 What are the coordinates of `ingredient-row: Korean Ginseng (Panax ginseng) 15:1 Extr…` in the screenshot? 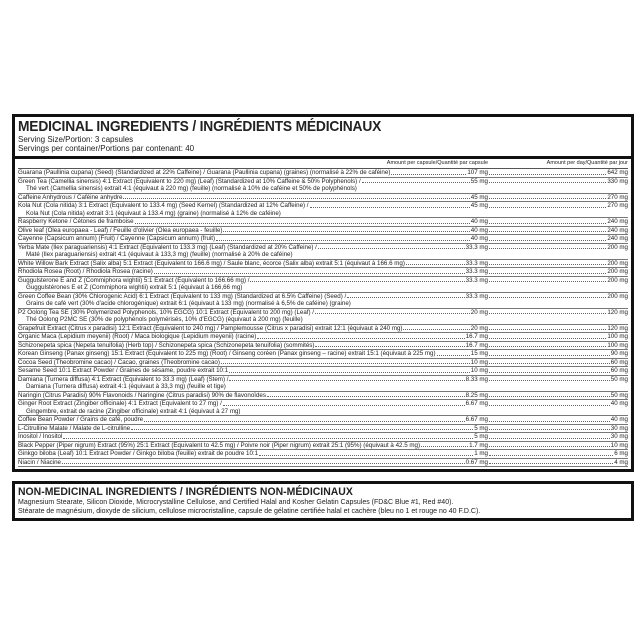 It's located at (323, 354).